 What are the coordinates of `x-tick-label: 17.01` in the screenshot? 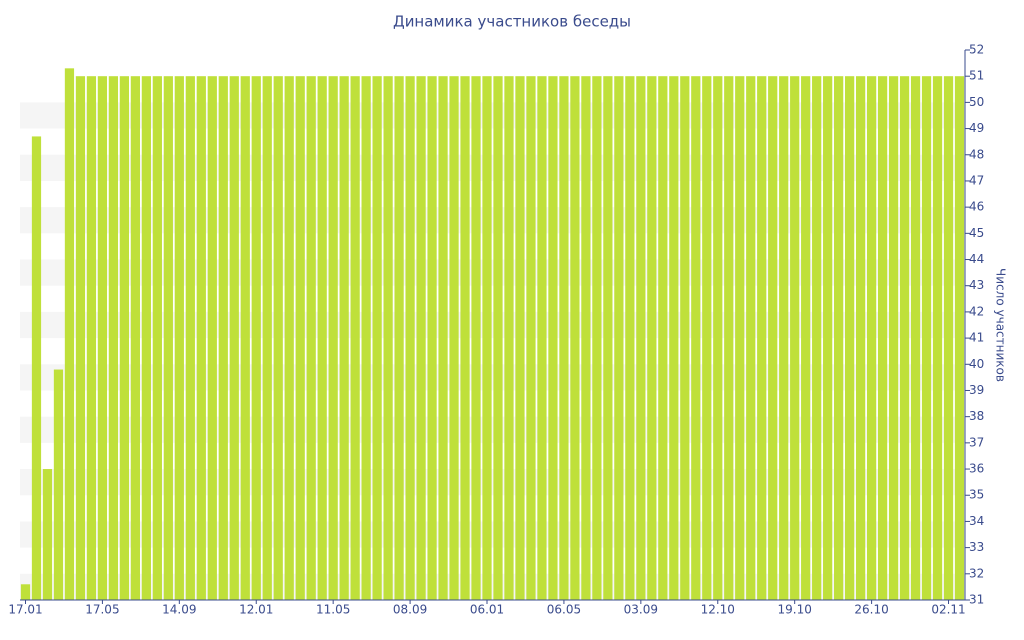 It's located at (25, 610).